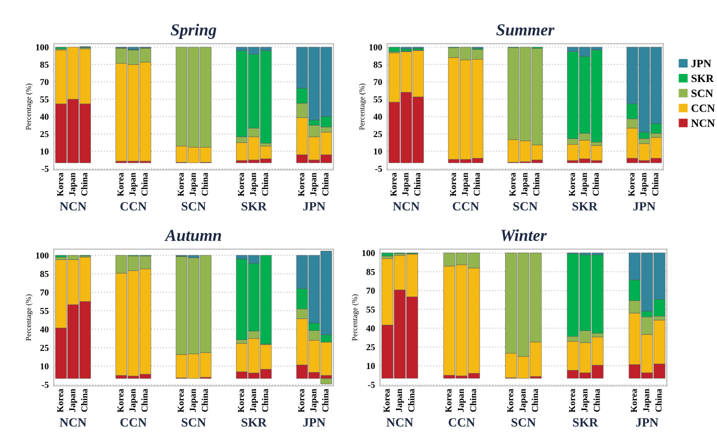  I want to click on chart-title: Summer, so click(525, 30).